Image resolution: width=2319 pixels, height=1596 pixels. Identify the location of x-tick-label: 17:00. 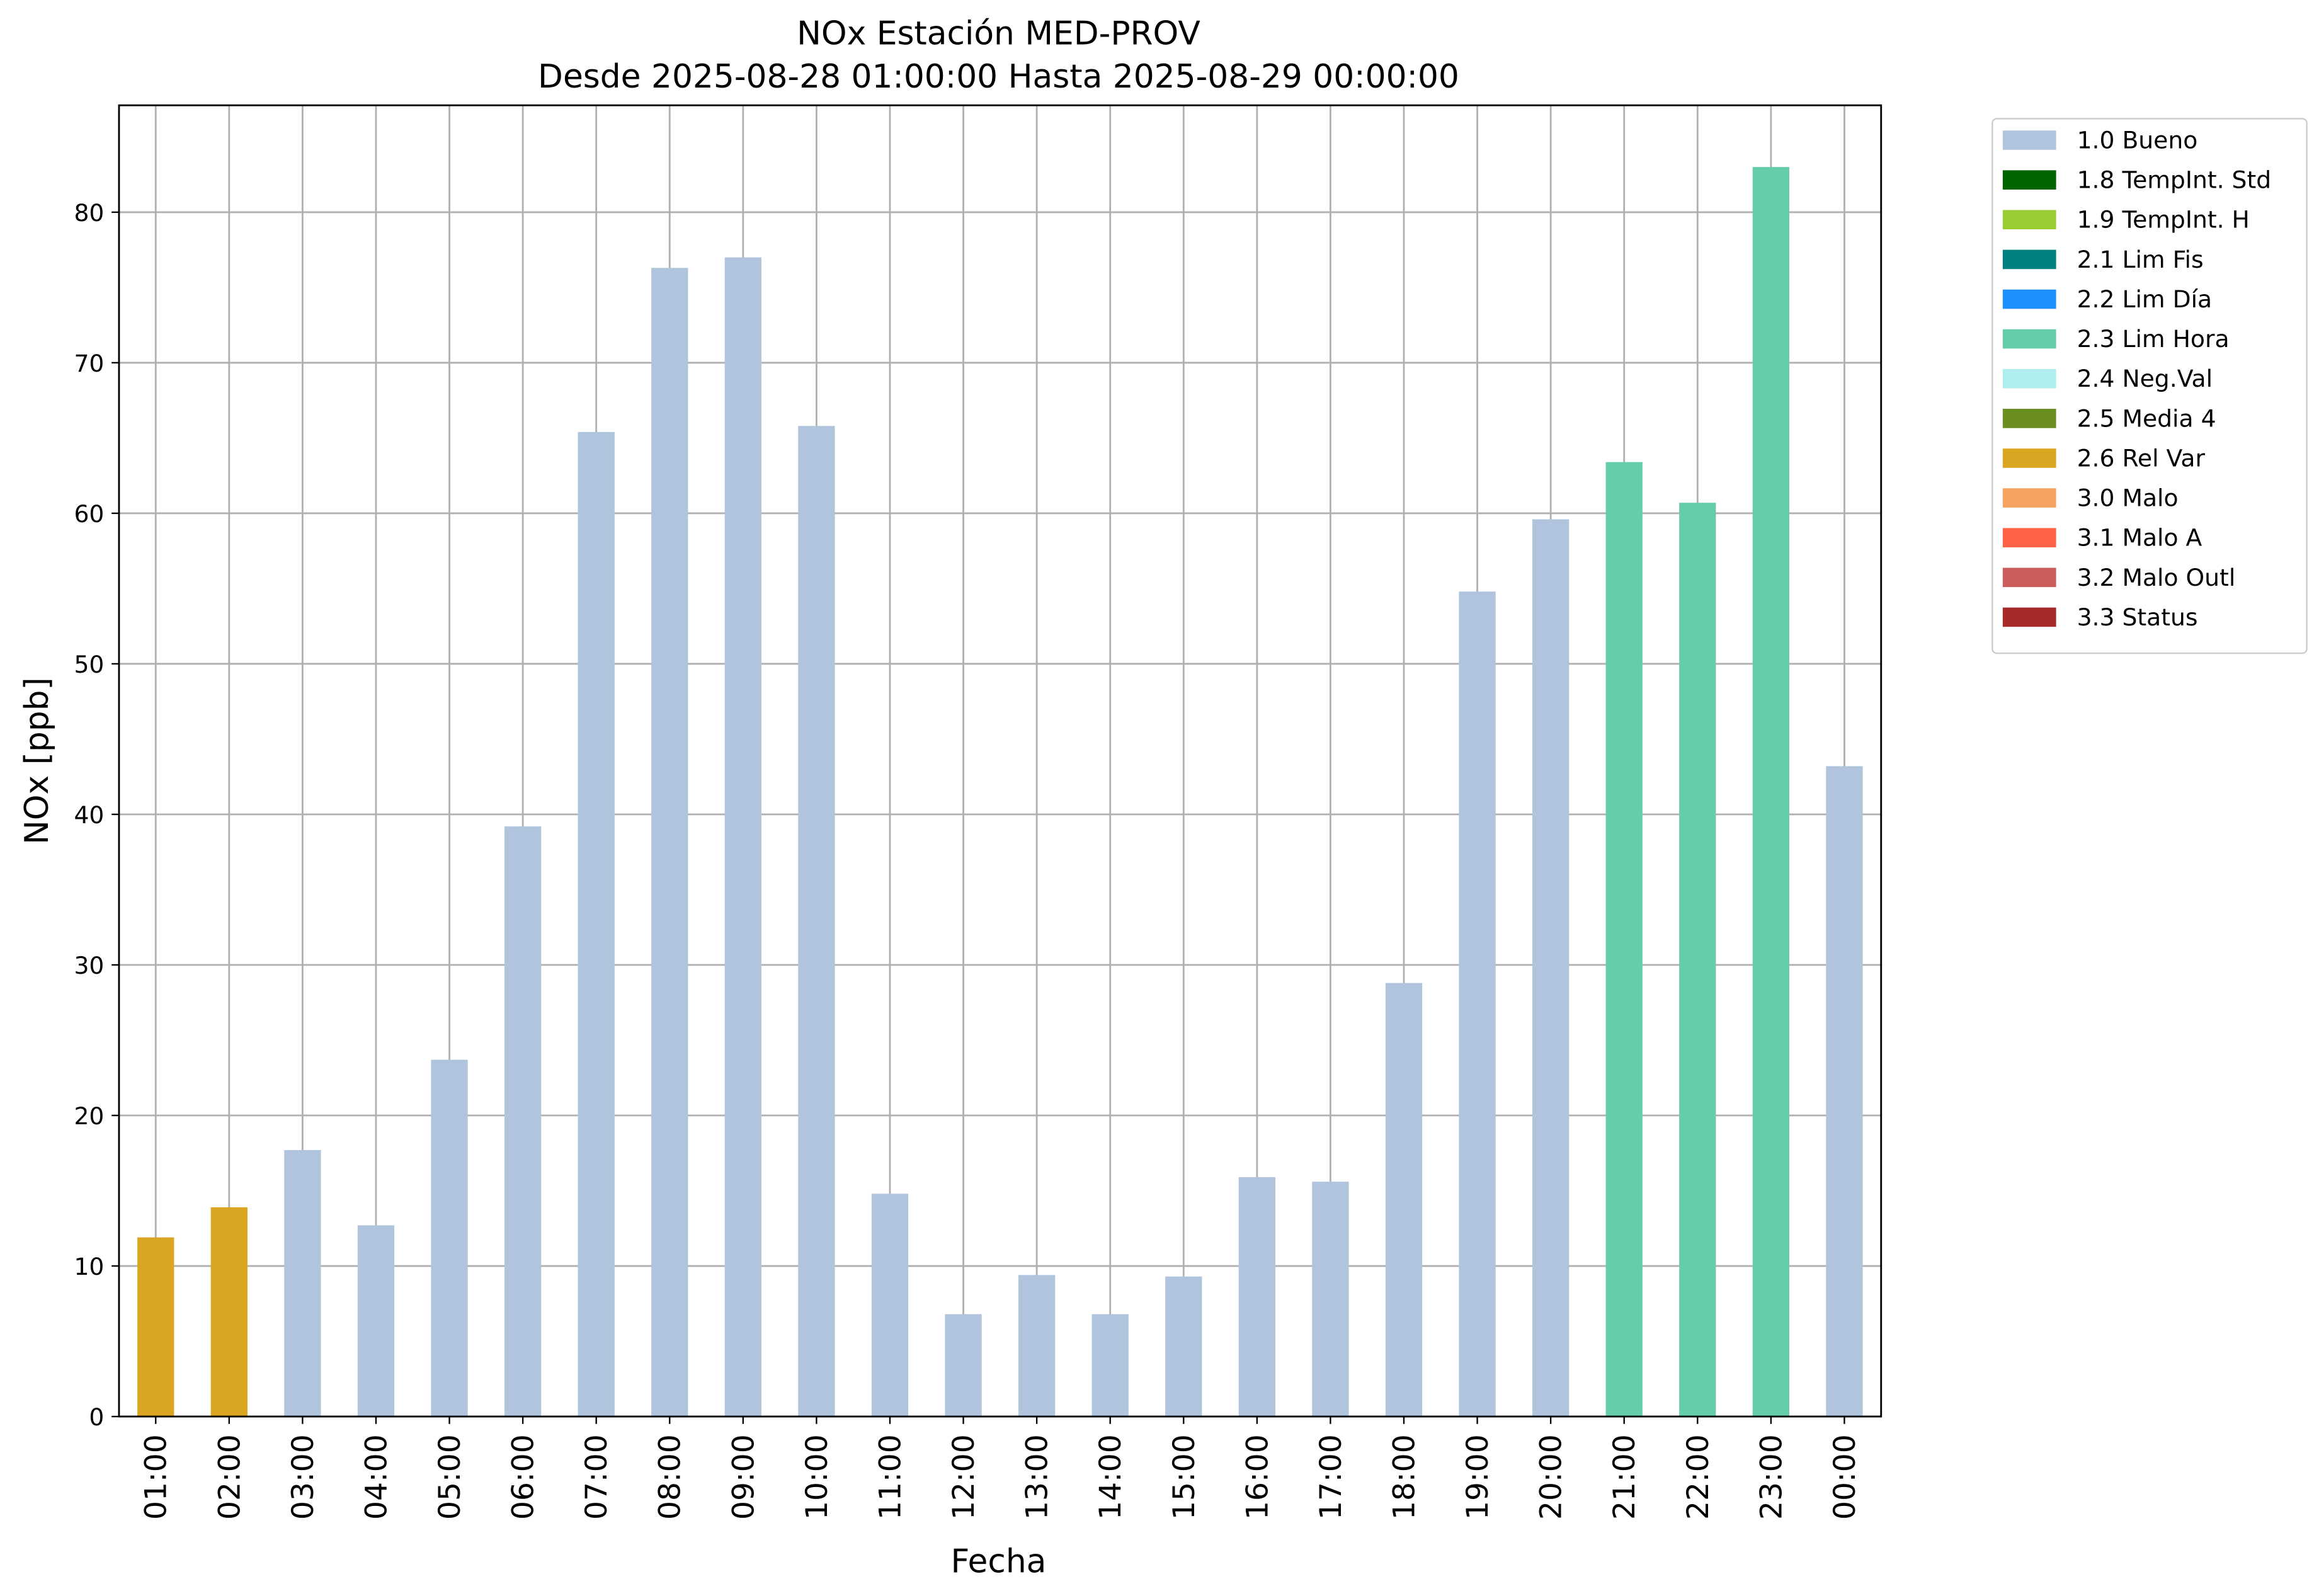
(1331, 1477).